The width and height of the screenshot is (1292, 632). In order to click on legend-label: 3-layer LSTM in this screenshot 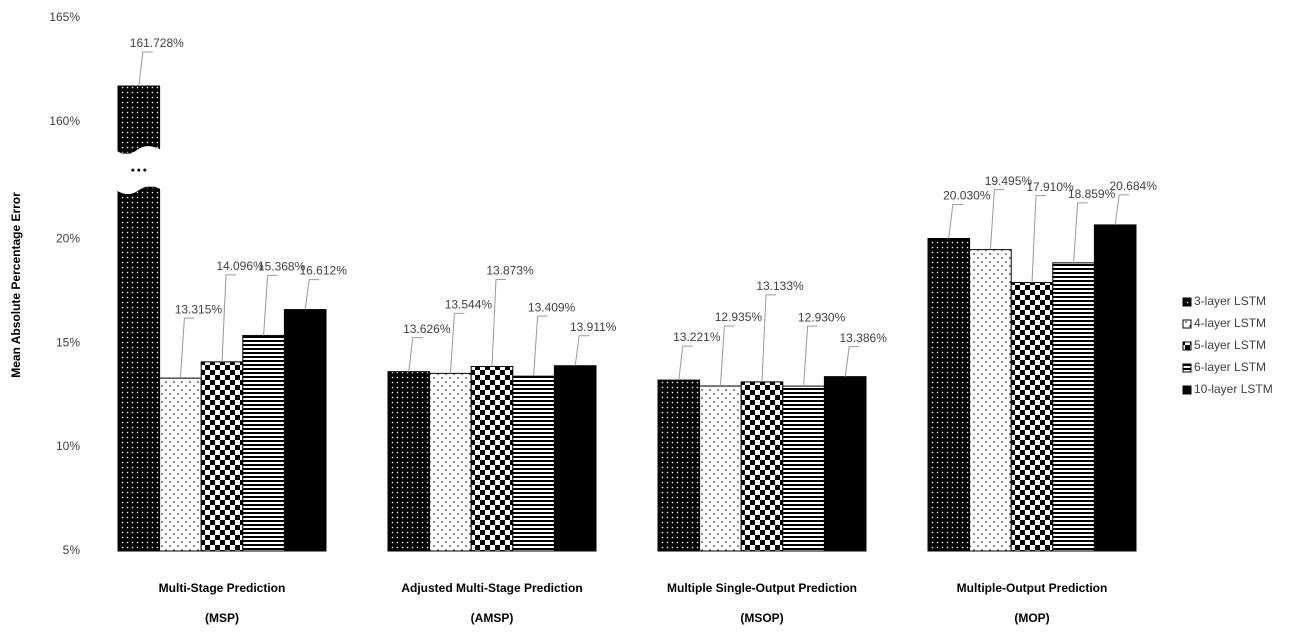, I will do `click(1230, 301)`.